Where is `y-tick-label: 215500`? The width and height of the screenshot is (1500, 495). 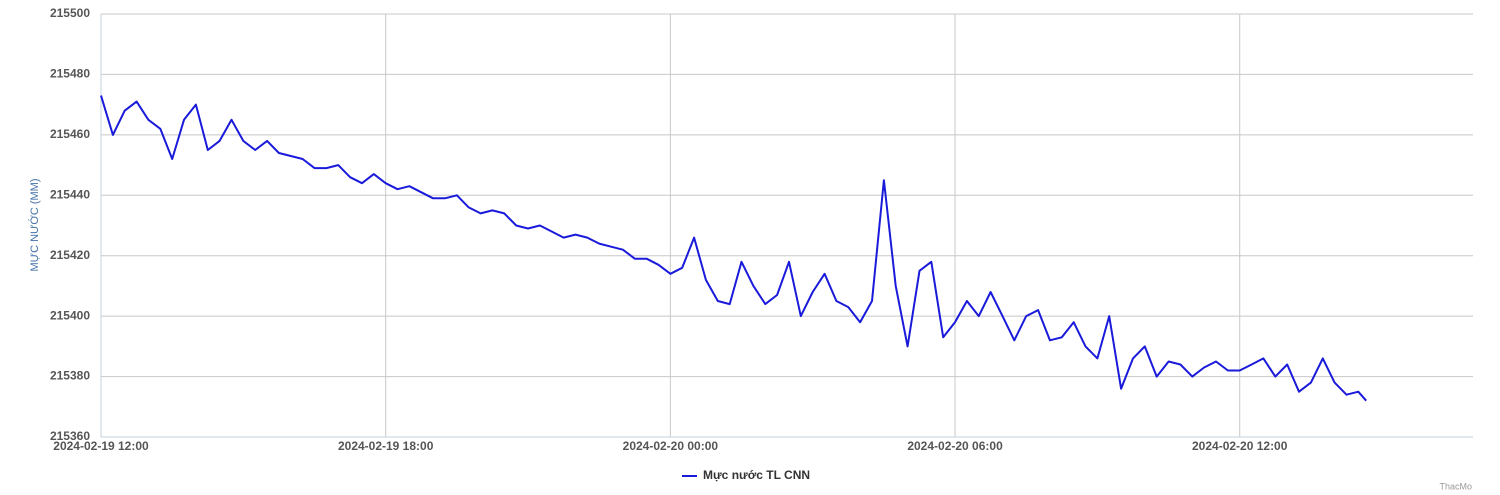
y-tick-label: 215500 is located at coordinates (70, 13).